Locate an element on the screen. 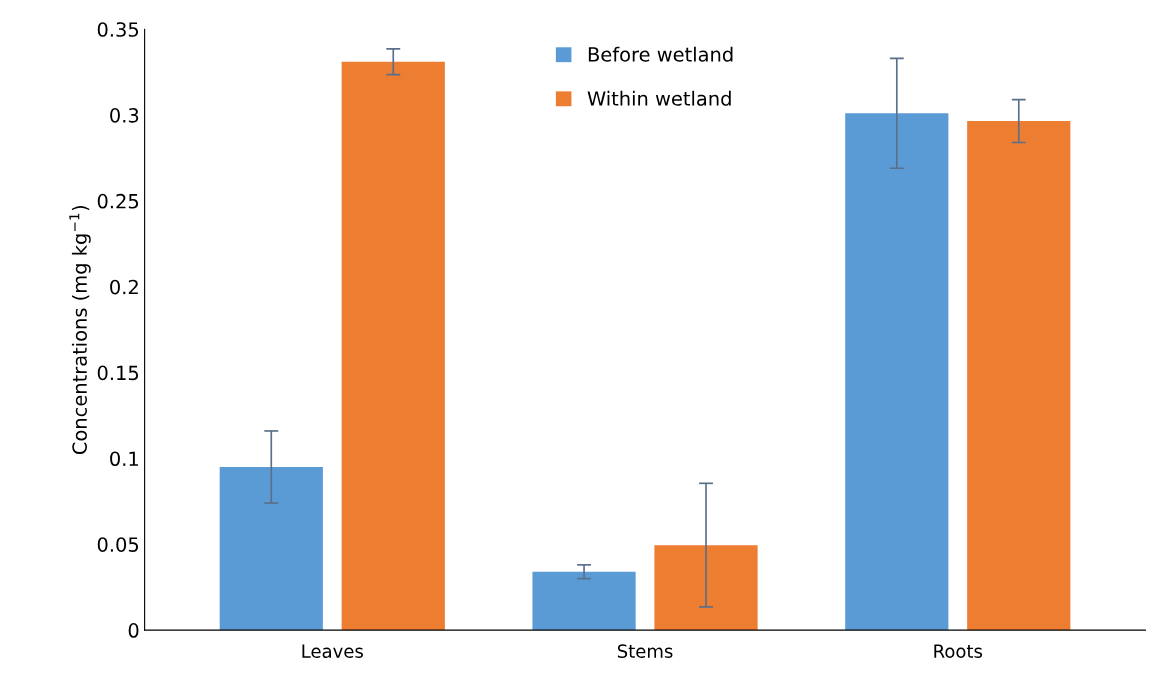 Image resolution: width=1157 pixels, height=679 pixels. x-tick-label: Roots is located at coordinates (958, 651).